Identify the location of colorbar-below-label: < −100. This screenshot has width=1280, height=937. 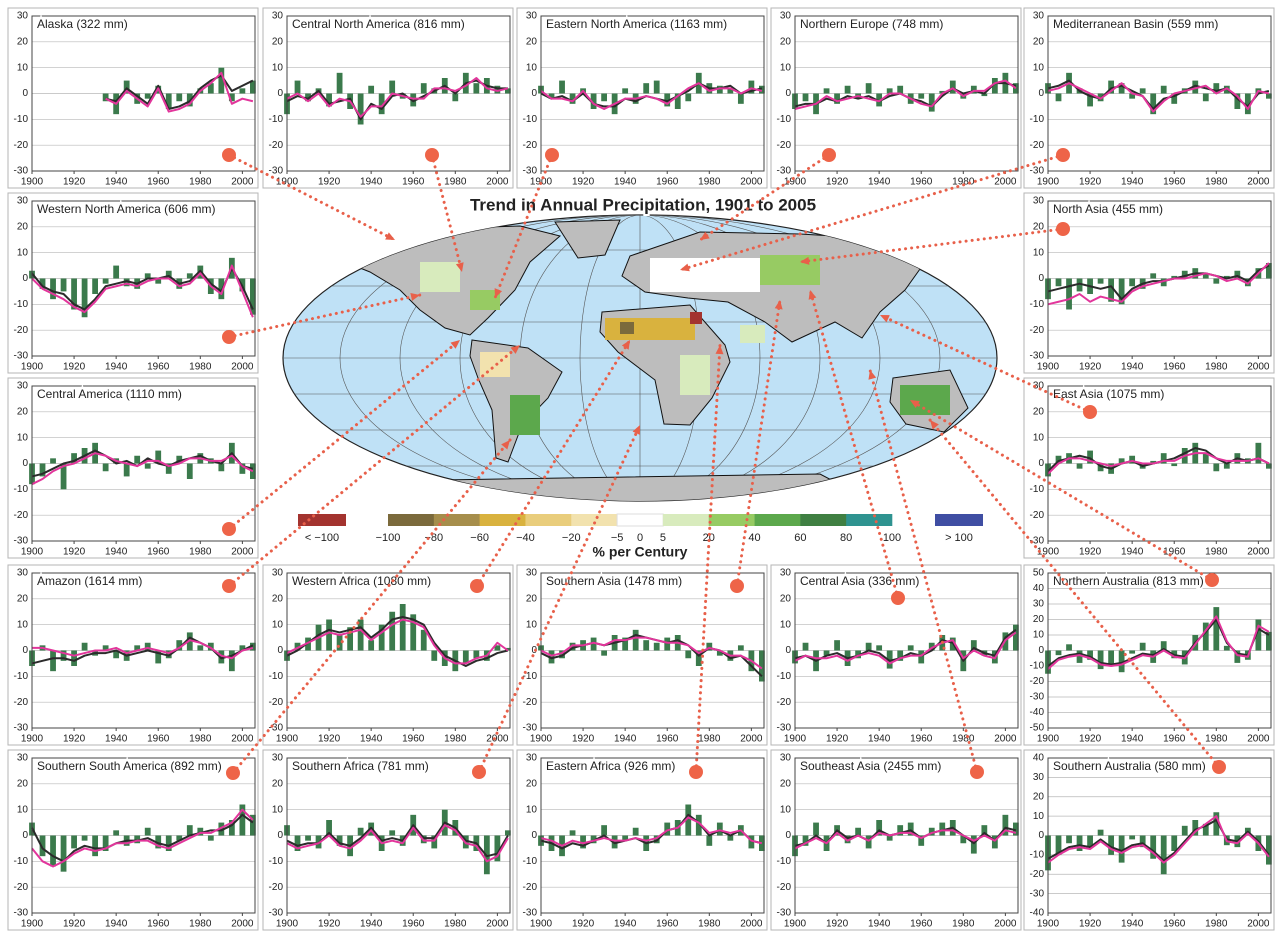
(322, 538).